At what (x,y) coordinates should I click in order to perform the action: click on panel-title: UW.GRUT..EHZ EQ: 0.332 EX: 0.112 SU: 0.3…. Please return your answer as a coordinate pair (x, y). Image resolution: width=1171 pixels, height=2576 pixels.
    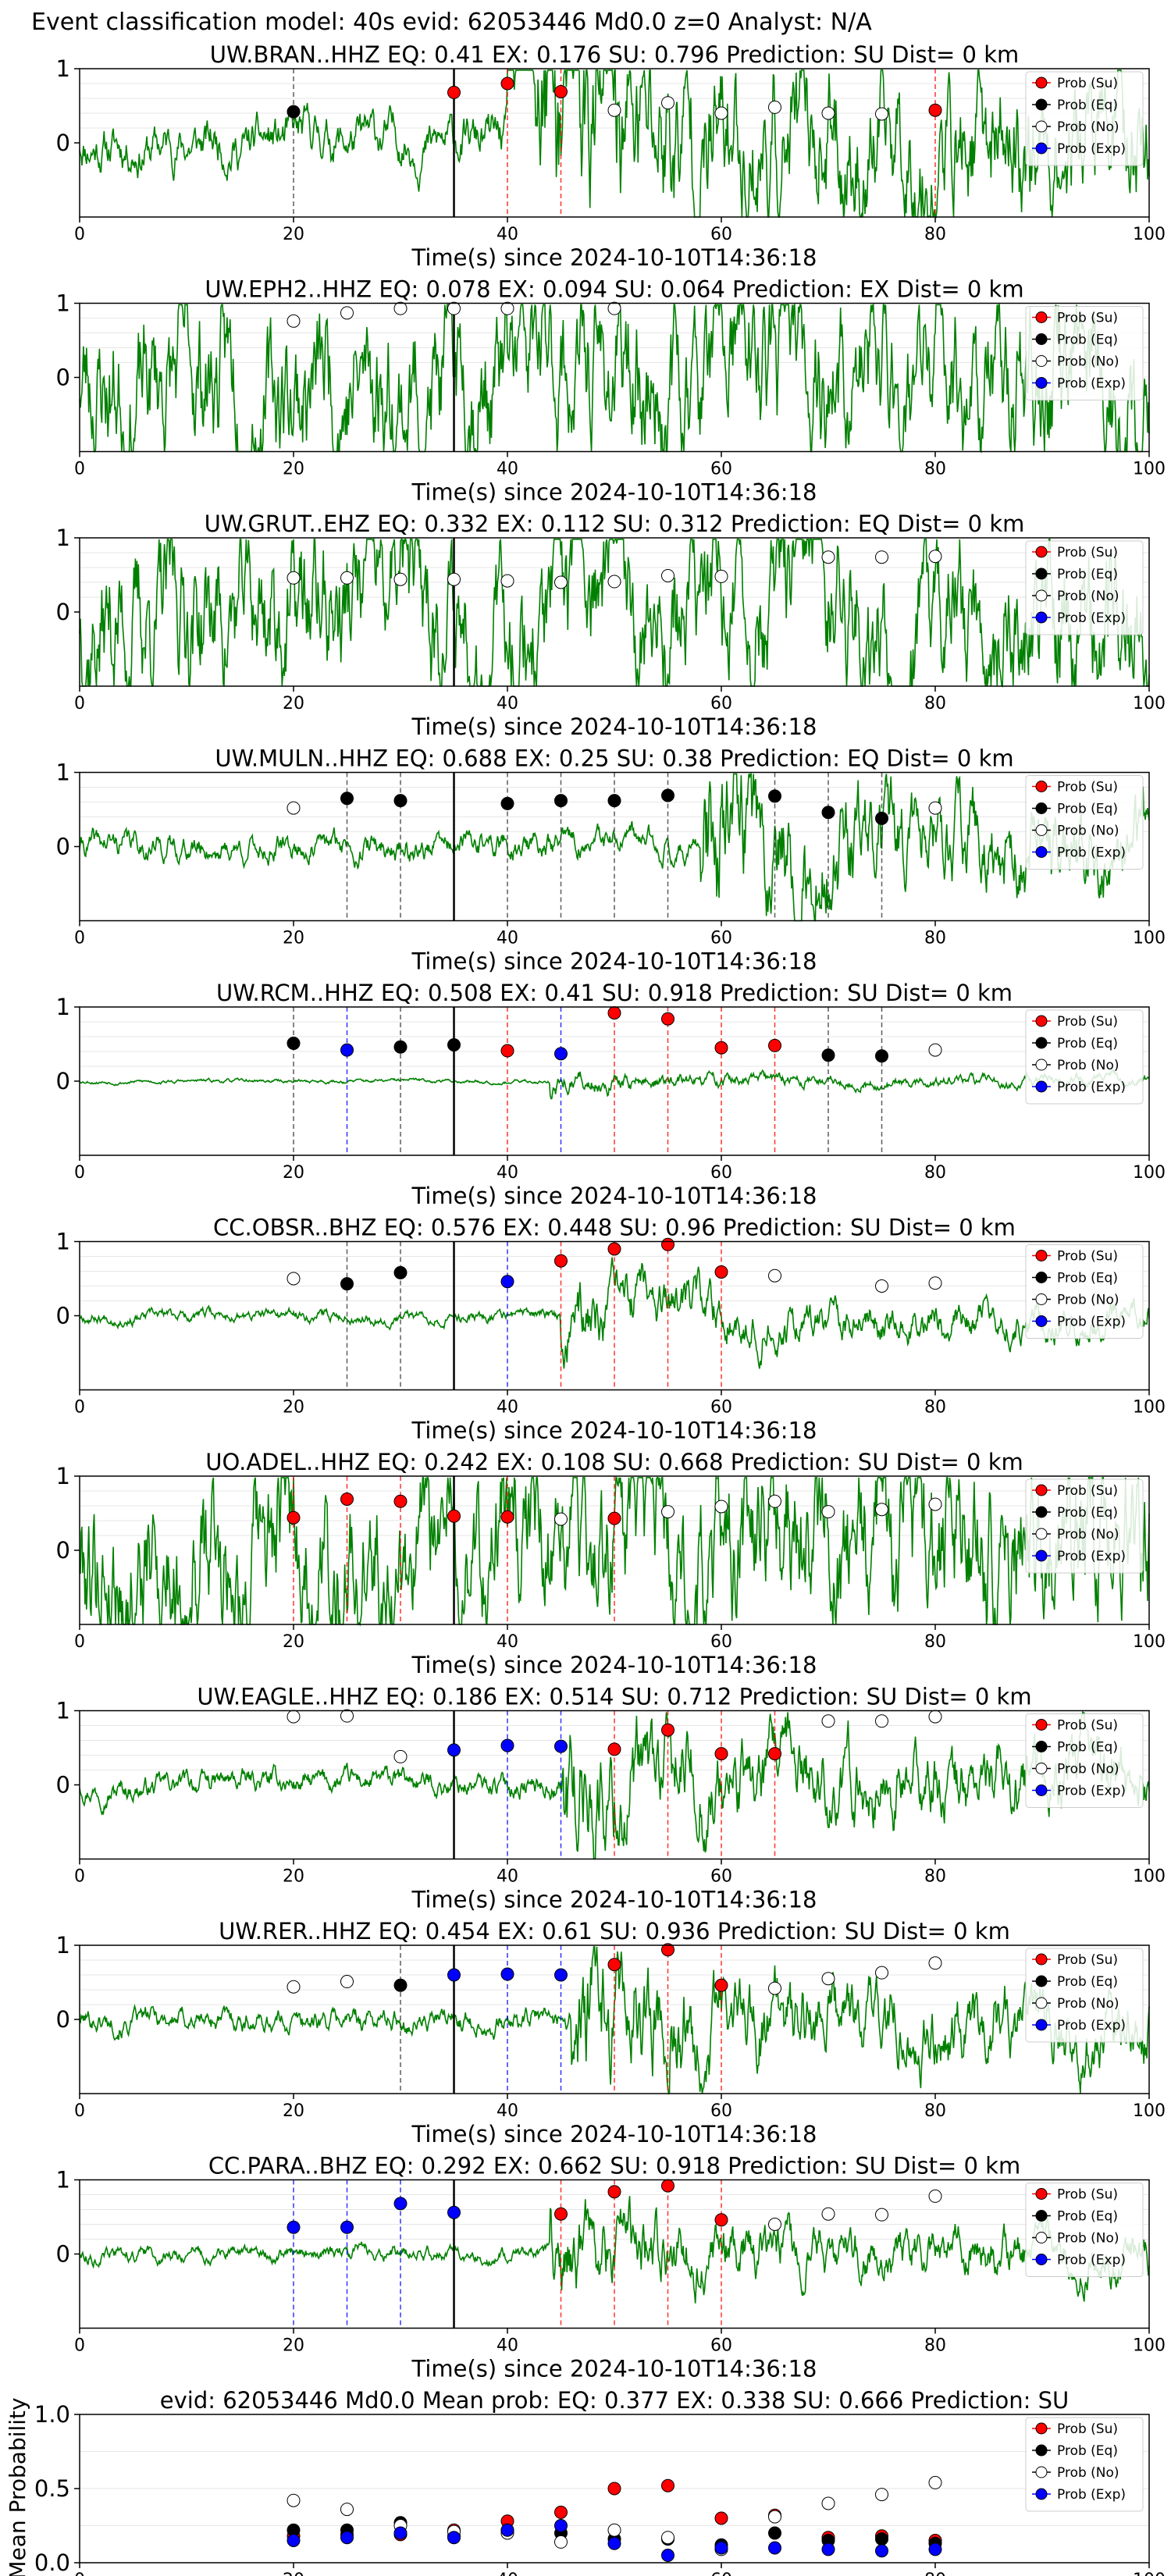
    Looking at the image, I should click on (615, 524).